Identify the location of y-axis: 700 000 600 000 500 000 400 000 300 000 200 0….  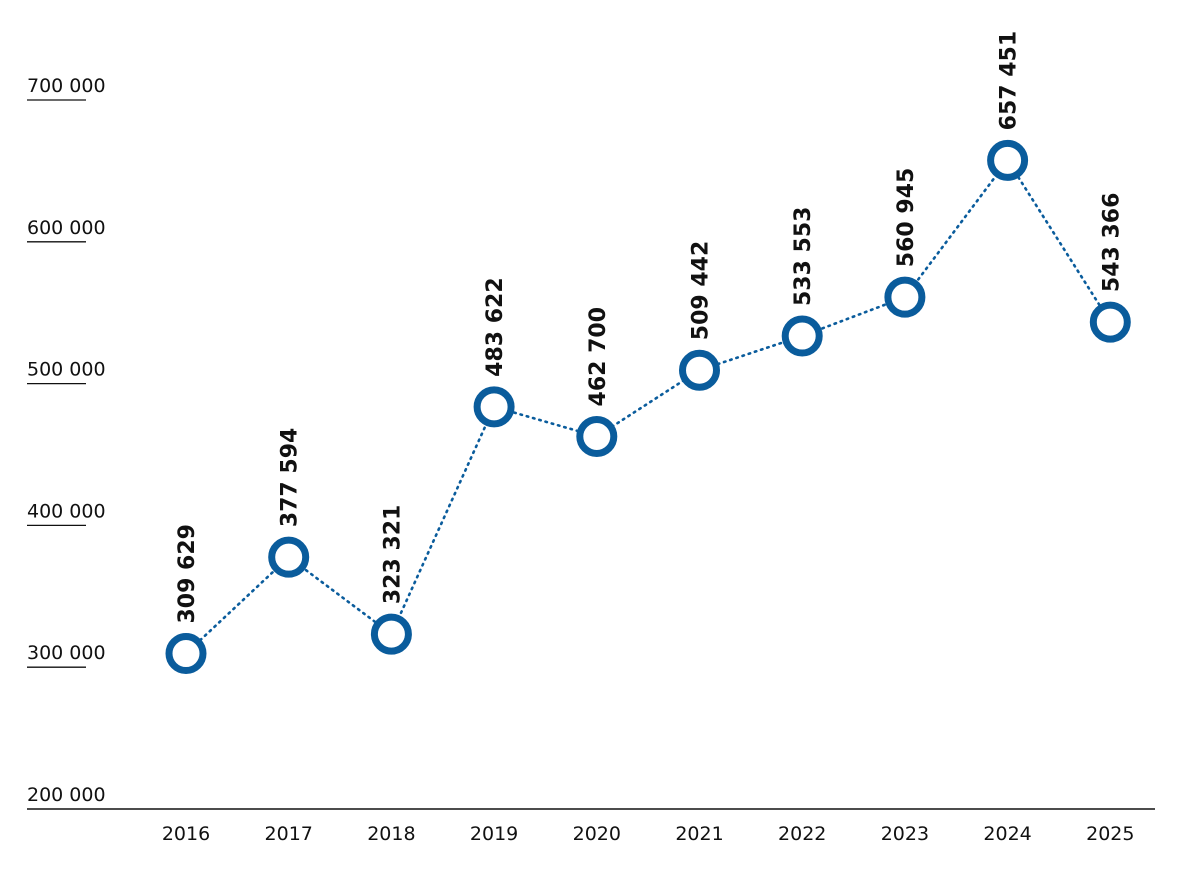
(66, 440).